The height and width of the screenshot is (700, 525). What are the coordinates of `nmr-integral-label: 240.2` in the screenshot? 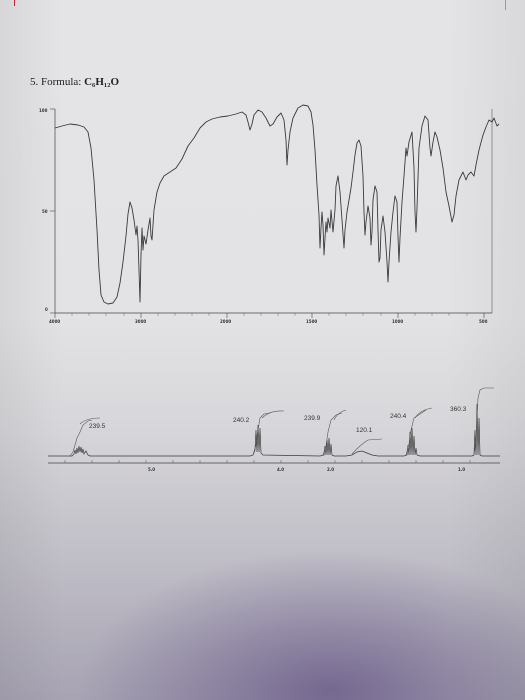 It's located at (241, 420).